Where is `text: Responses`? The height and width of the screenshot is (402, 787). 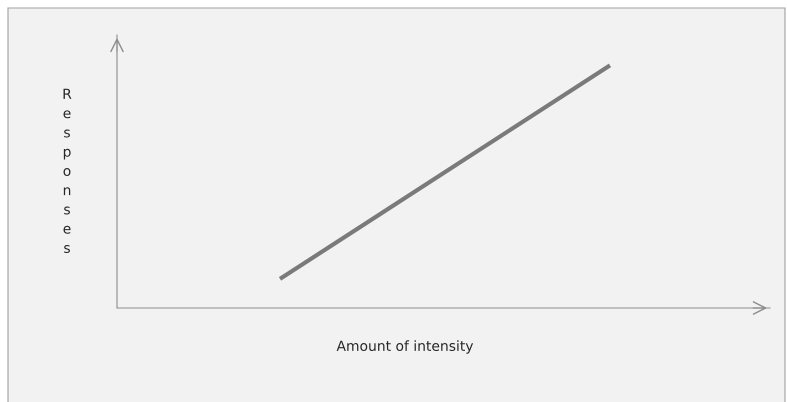
text: Responses is located at coordinates (67, 171).